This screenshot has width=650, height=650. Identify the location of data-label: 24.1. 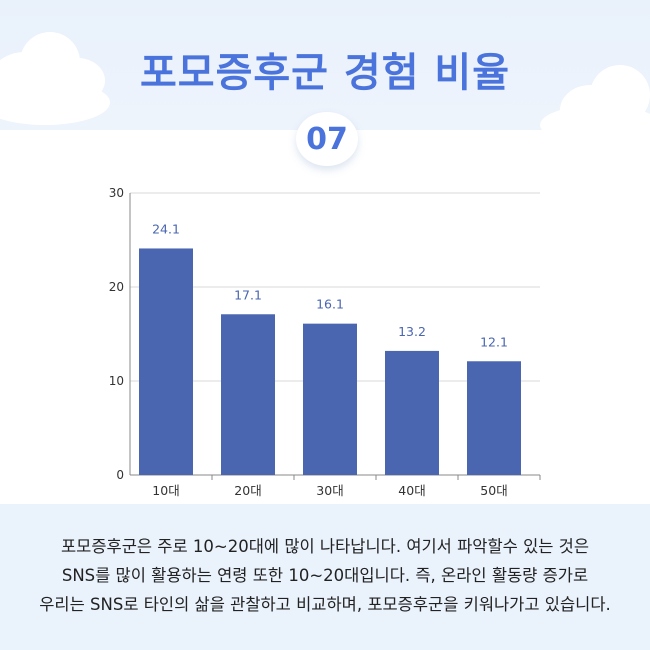
(166, 228).